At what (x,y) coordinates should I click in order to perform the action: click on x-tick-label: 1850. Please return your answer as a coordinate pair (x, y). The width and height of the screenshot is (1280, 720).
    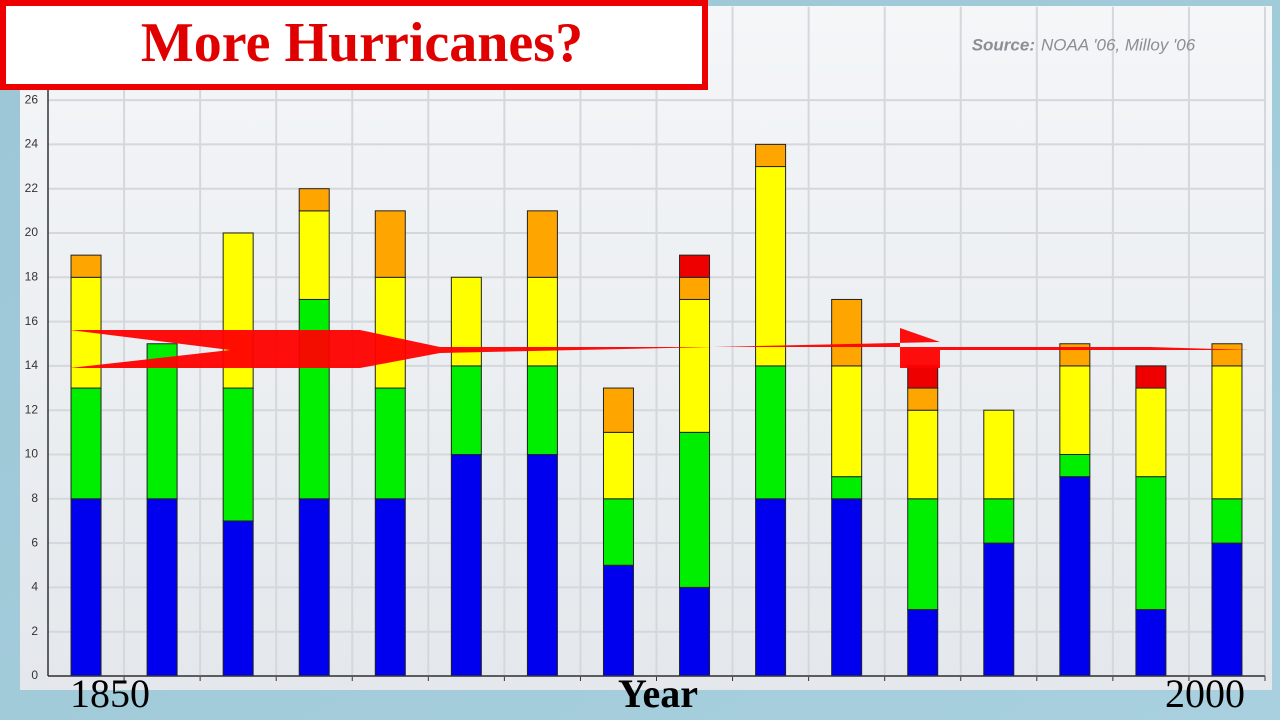
    Looking at the image, I should click on (110, 693).